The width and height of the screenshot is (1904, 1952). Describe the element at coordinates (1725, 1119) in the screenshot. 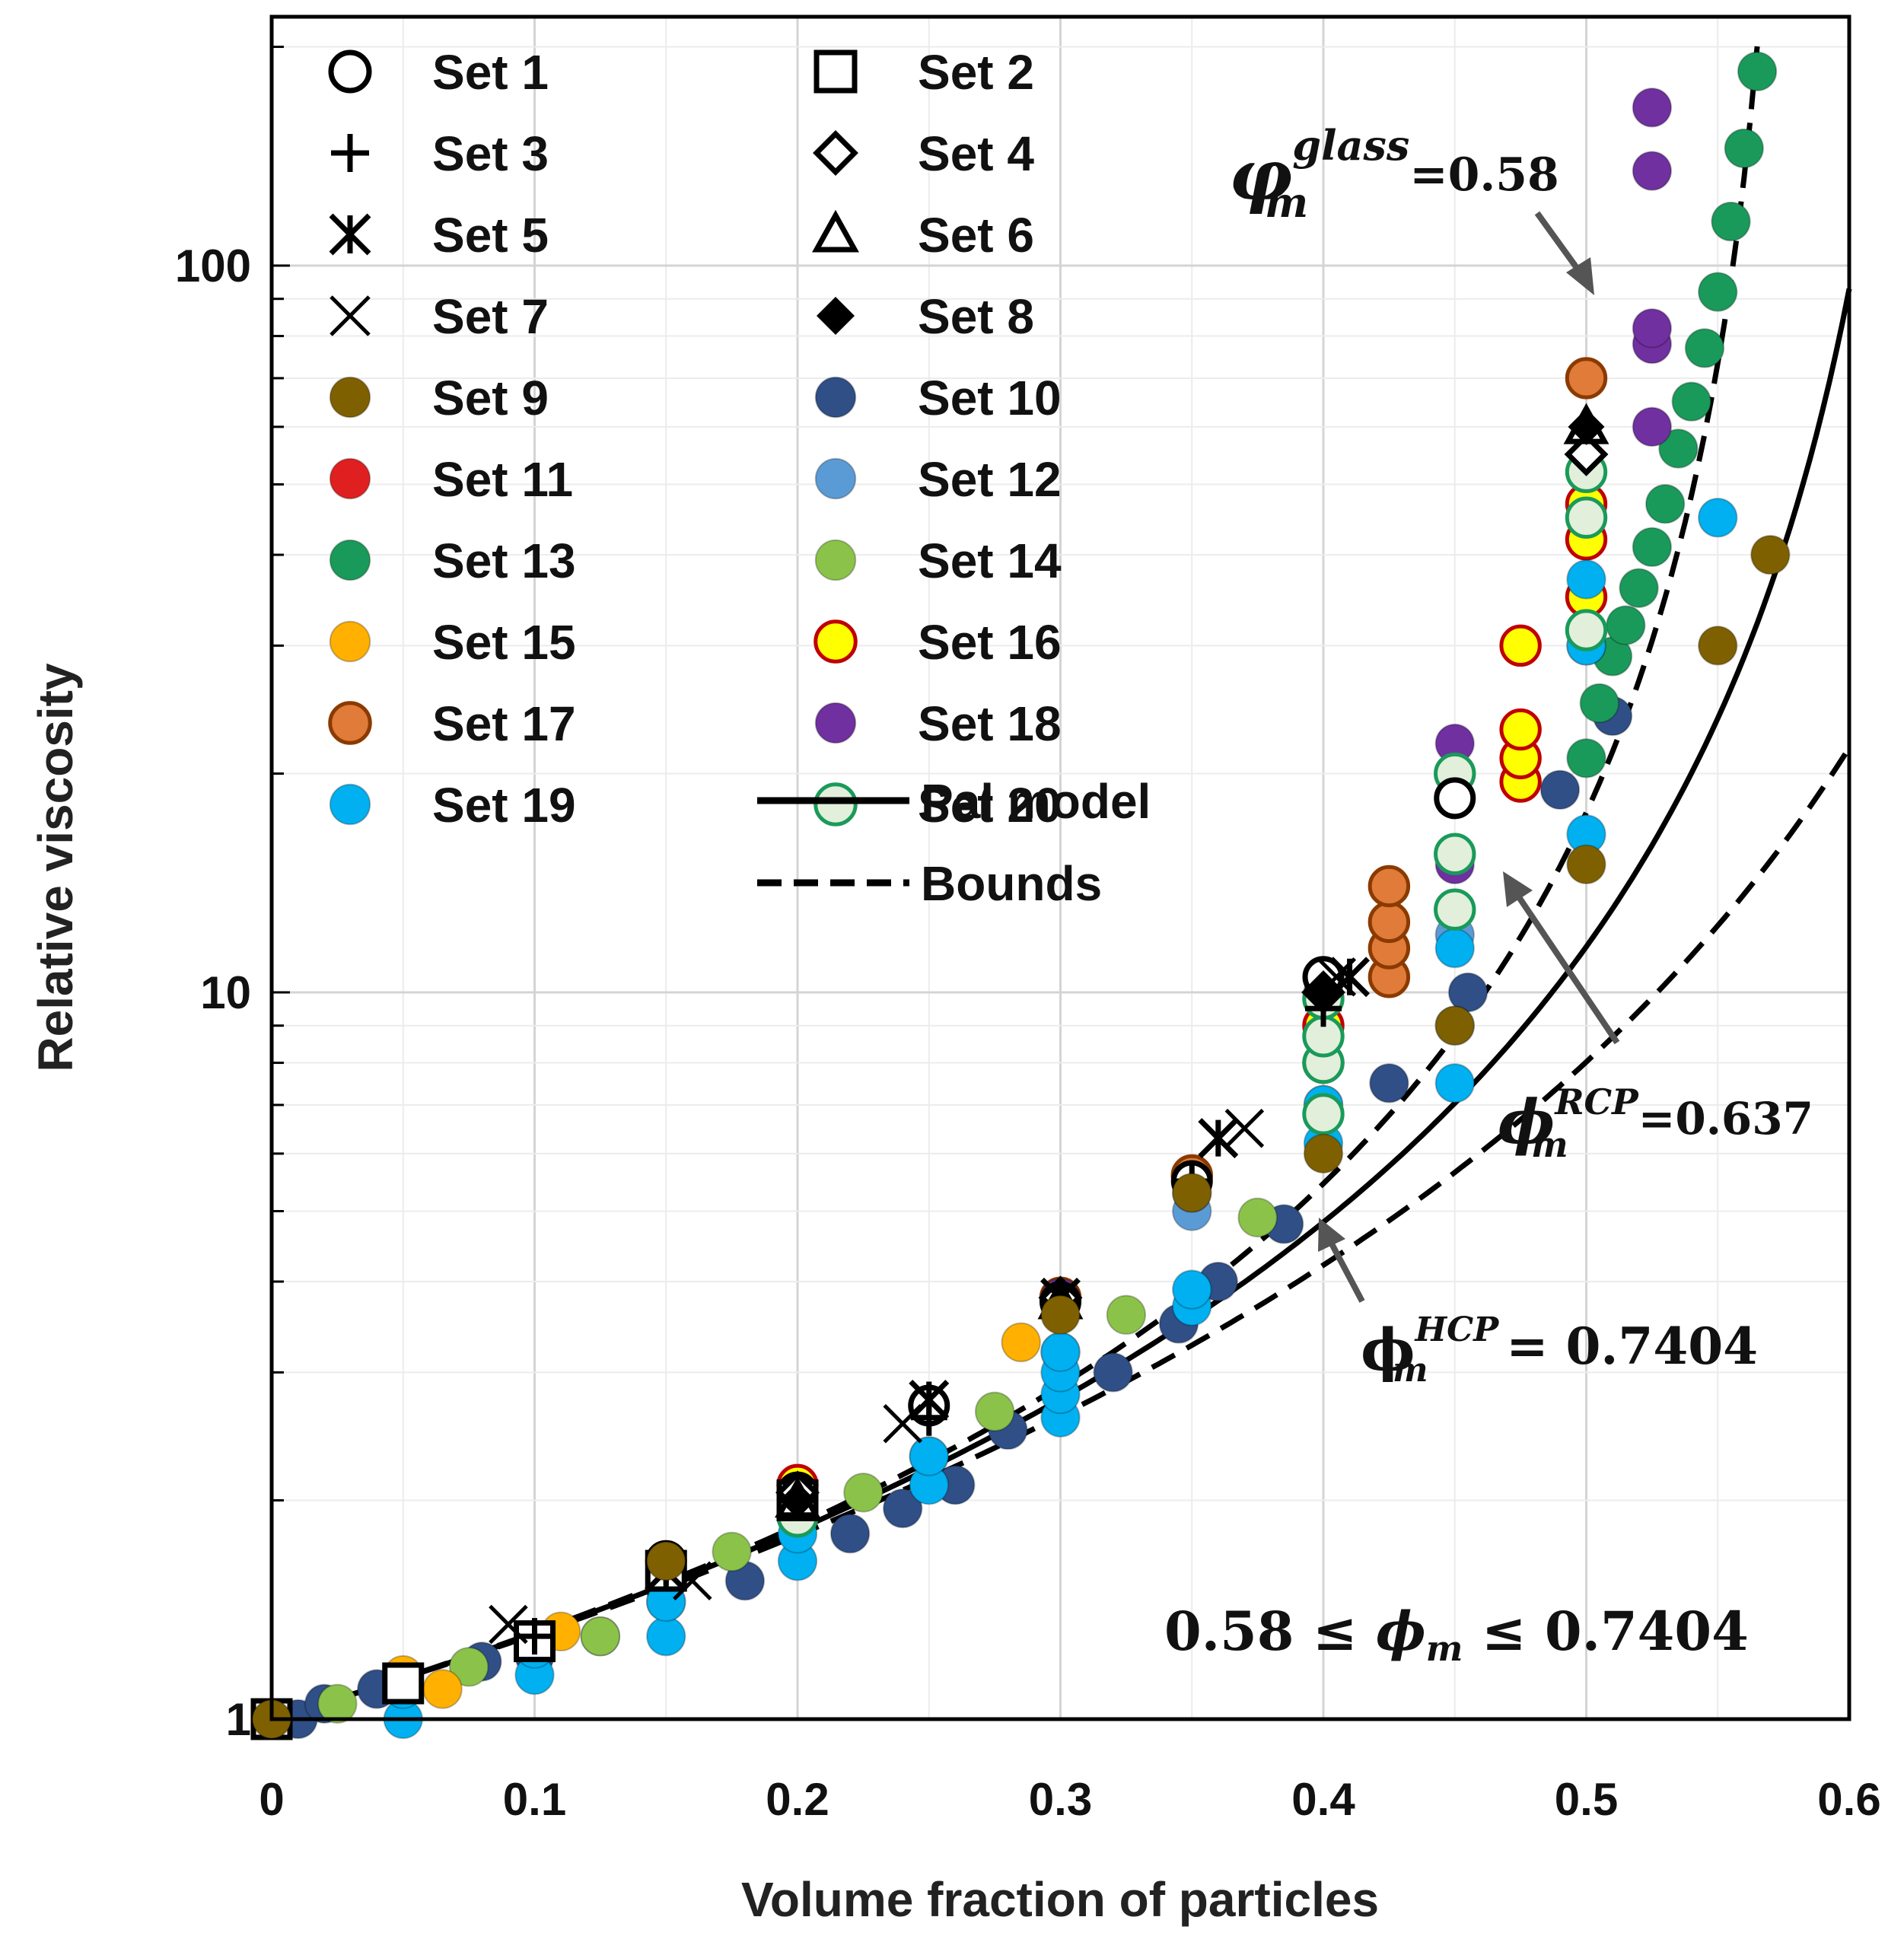

I see `annotation-rcp-value: =0.637` at that location.